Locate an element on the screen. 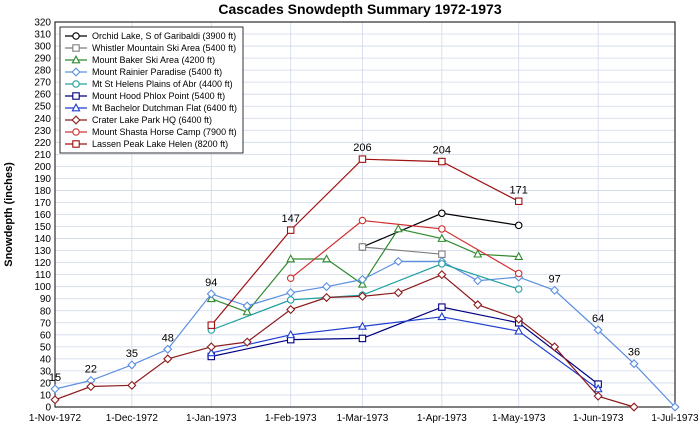 This screenshot has height=430, width=700. x-tick-label: 1-Jul-1973 is located at coordinates (675, 418).